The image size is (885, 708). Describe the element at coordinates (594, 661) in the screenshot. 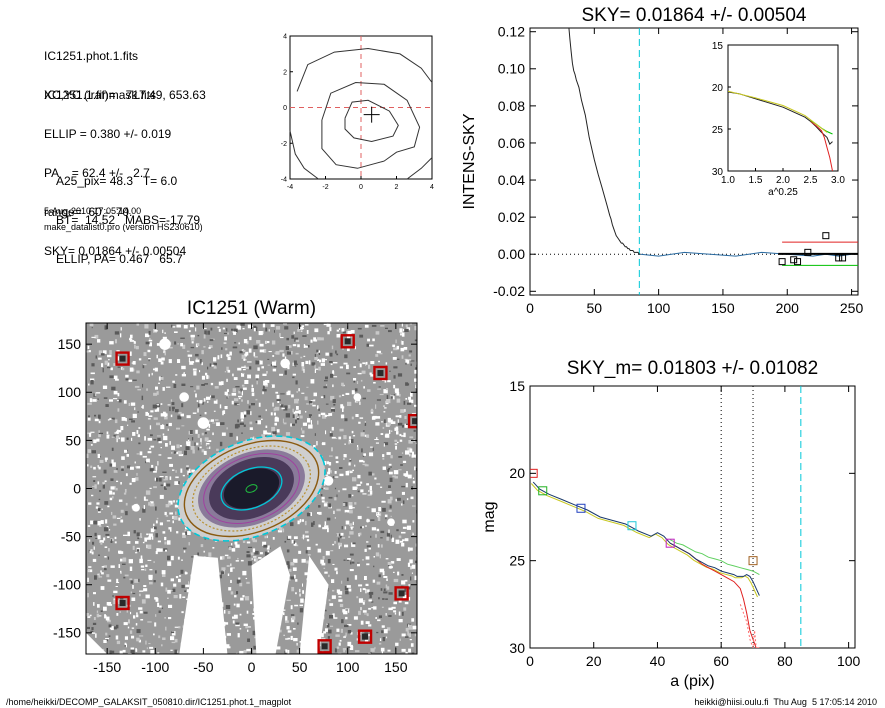

I see `x-tick-label: 20` at that location.